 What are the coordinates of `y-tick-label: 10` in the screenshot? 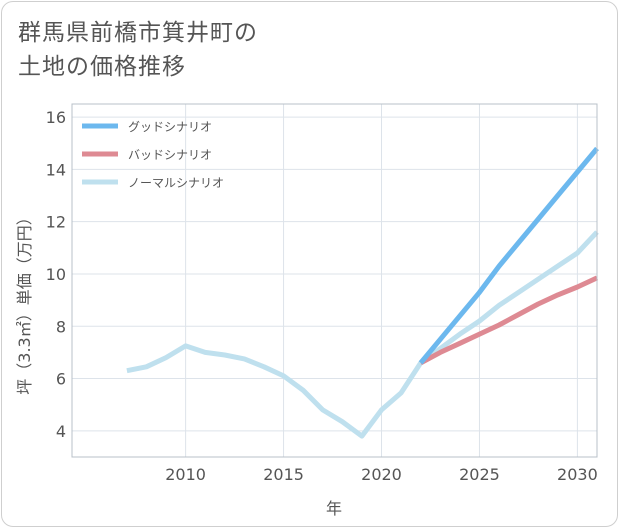 It's located at (56, 274).